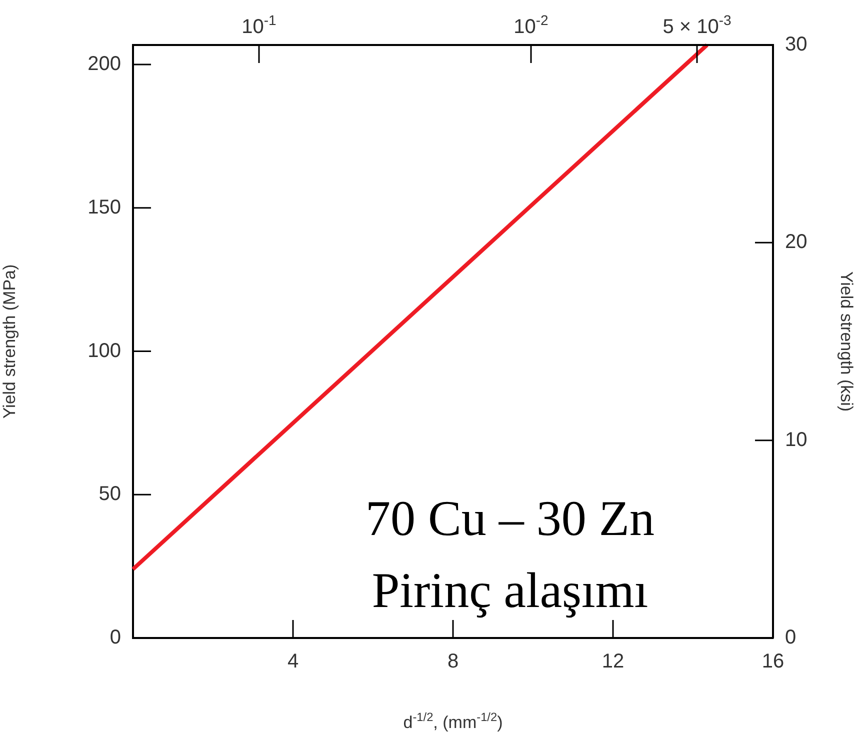 This screenshot has width=864, height=736. I want to click on y2-tick-label: 10, so click(796, 439).